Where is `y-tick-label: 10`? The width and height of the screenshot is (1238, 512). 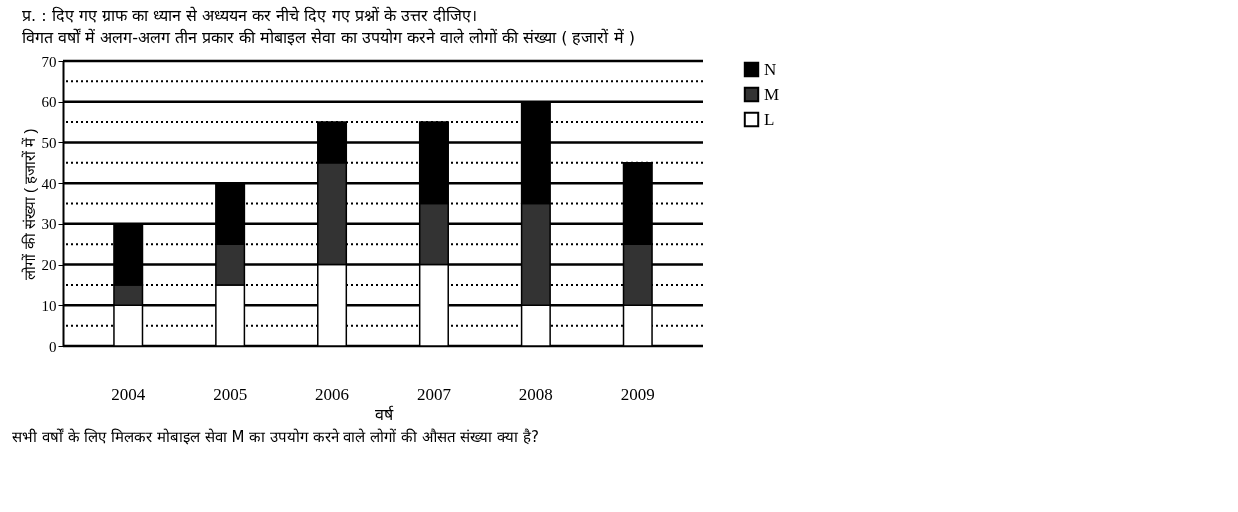
y-tick-label: 10 is located at coordinates (49, 305).